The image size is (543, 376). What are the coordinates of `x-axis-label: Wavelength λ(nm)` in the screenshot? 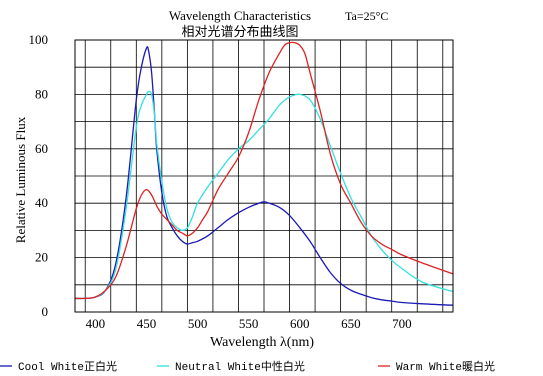 It's located at (262, 342).